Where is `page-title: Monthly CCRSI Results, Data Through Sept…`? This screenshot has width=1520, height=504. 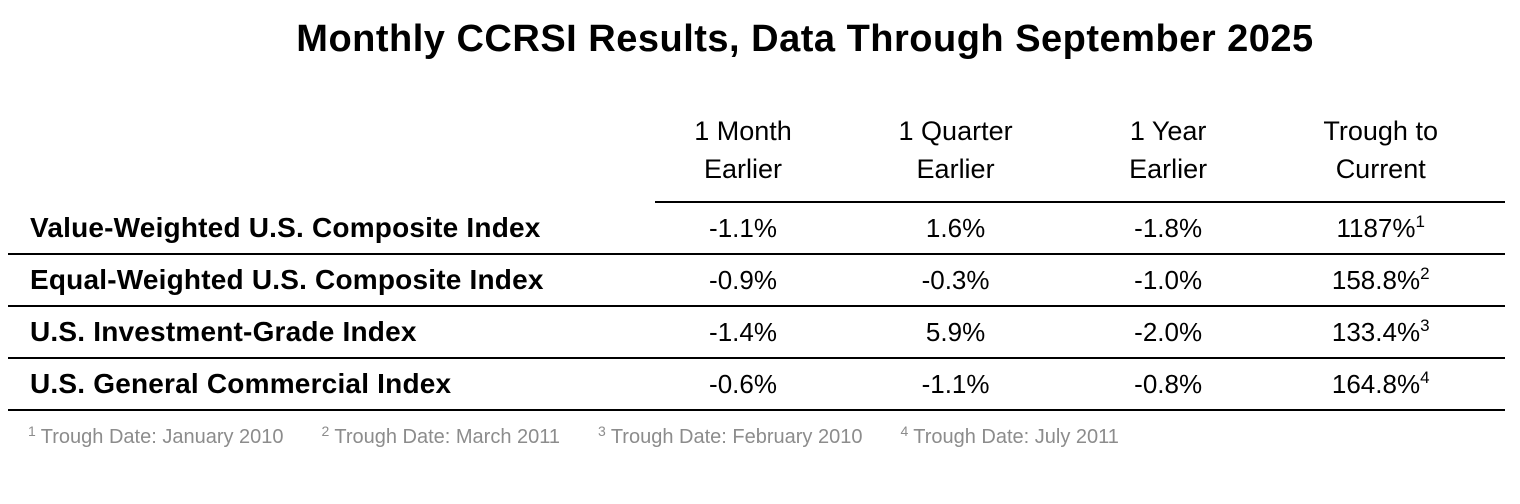 page-title: Monthly CCRSI Results, Data Through Sept… is located at coordinates (805, 39).